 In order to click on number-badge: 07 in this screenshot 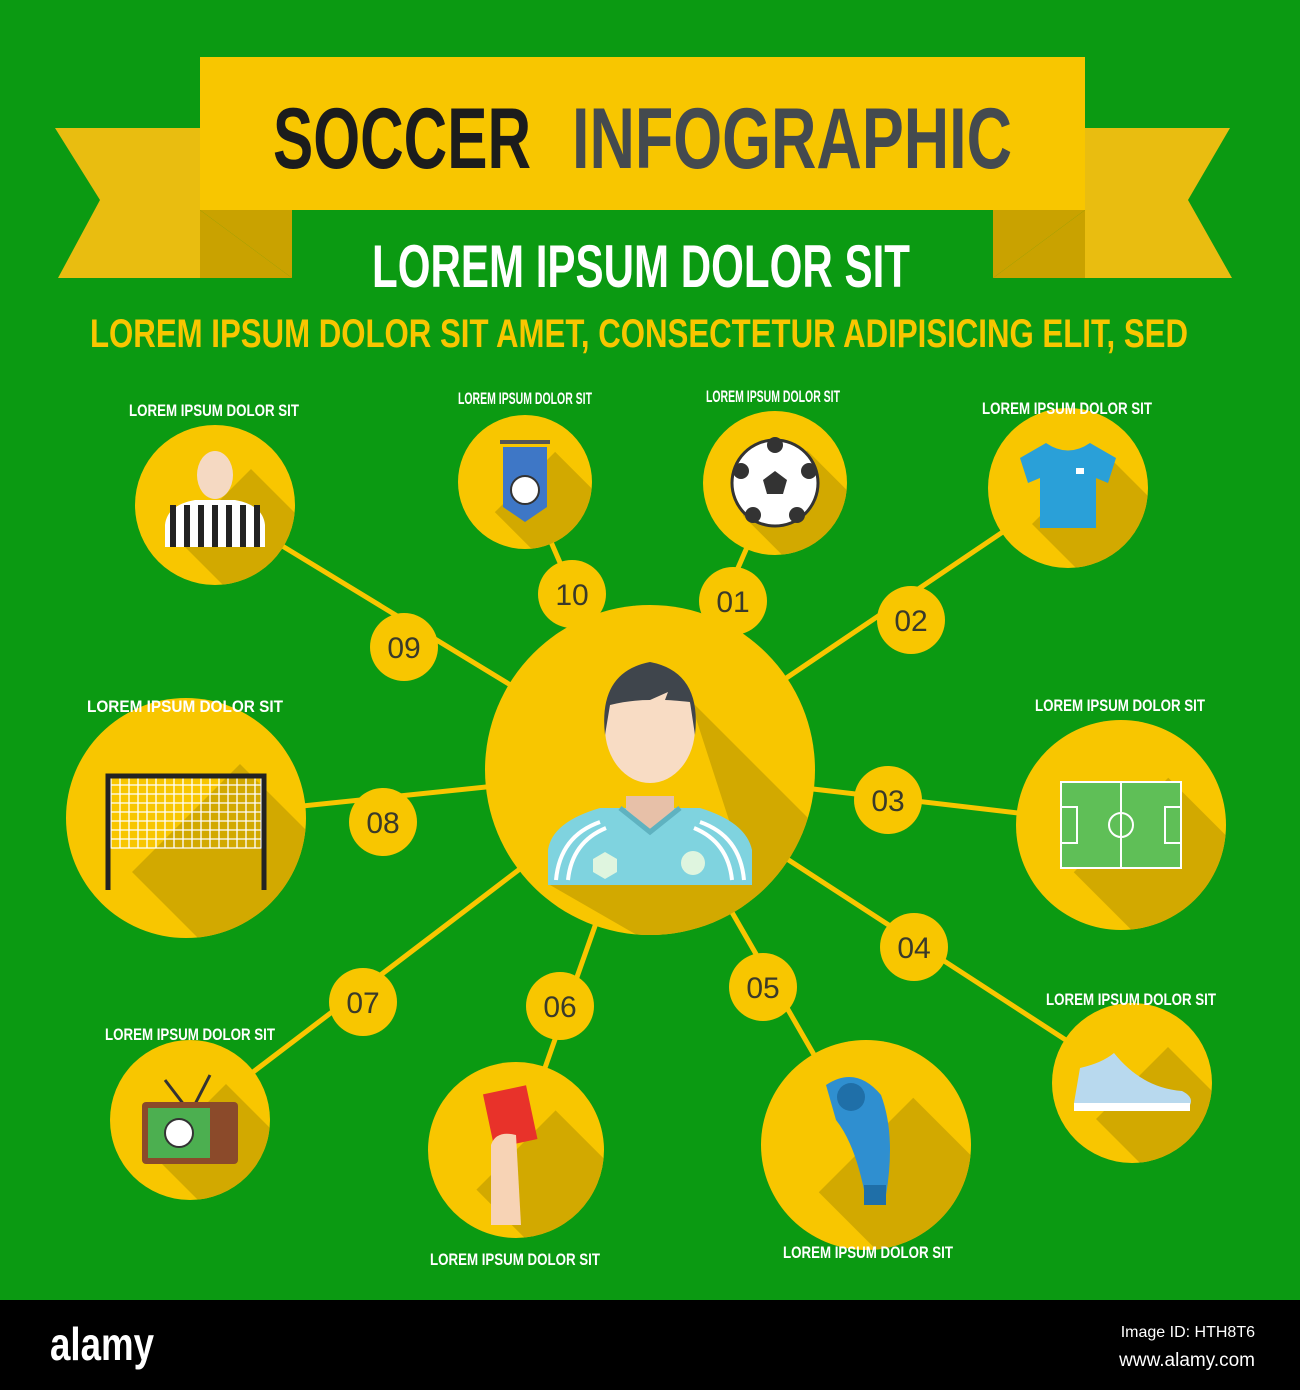, I will do `click(363, 1002)`.